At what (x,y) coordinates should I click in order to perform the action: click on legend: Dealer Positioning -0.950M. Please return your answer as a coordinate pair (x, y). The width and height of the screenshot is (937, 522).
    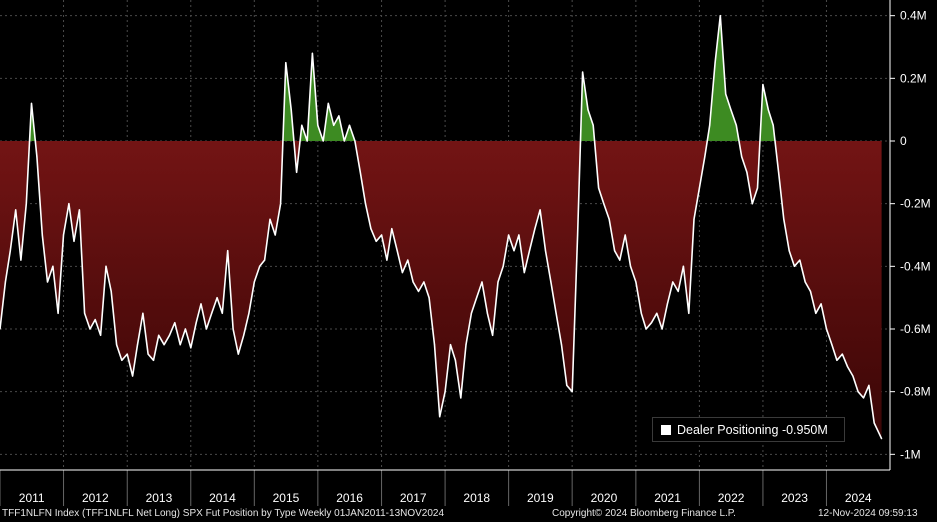
    Looking at the image, I should click on (748, 429).